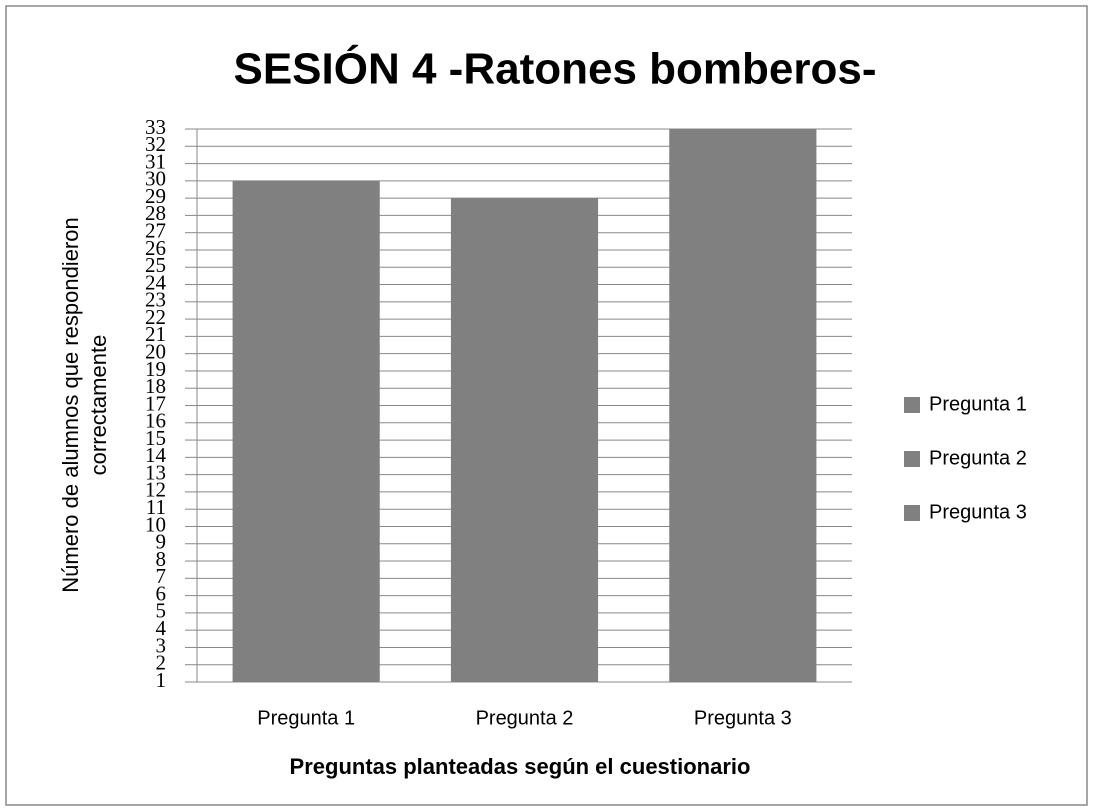  What do you see at coordinates (155, 213) in the screenshot?
I see `y-tick-label: 28` at bounding box center [155, 213].